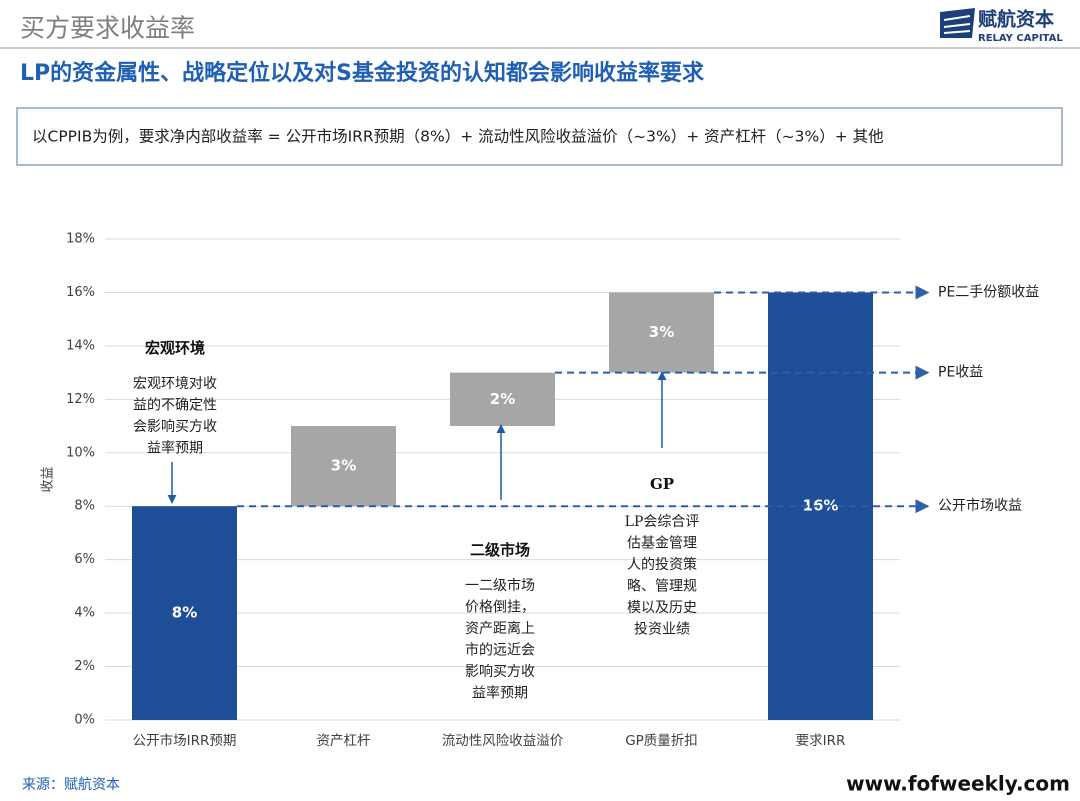 The height and width of the screenshot is (801, 1080). I want to click on x-tick-label: 公开市场IRR预期, so click(185, 740).